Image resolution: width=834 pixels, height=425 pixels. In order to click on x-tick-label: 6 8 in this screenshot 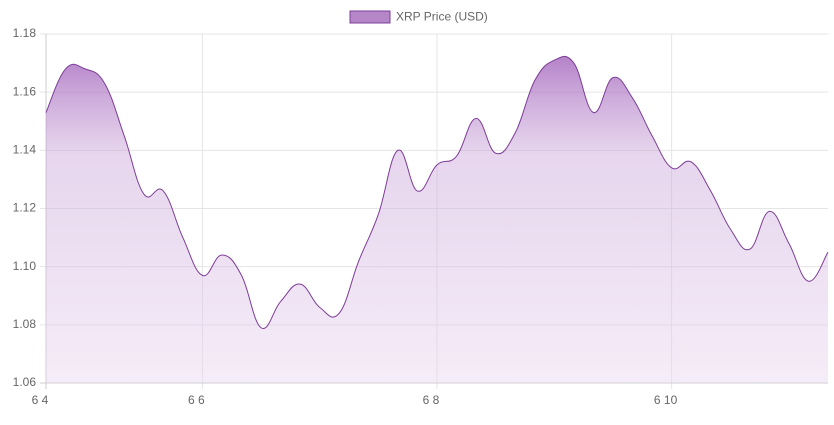, I will do `click(431, 400)`.